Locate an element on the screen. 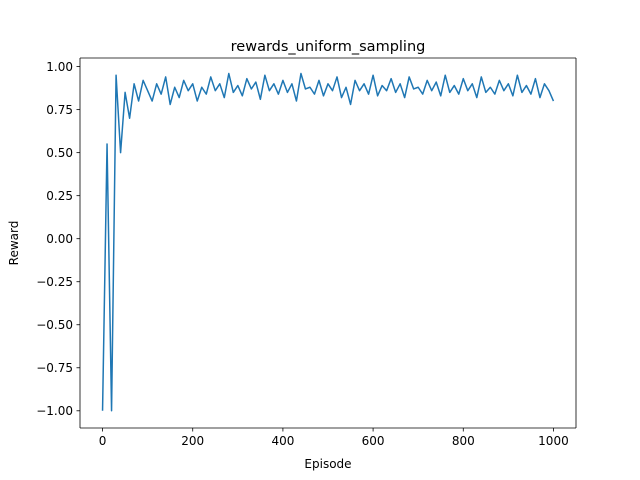 The width and height of the screenshot is (640, 480). x-tick-label: 400 is located at coordinates (282, 441).